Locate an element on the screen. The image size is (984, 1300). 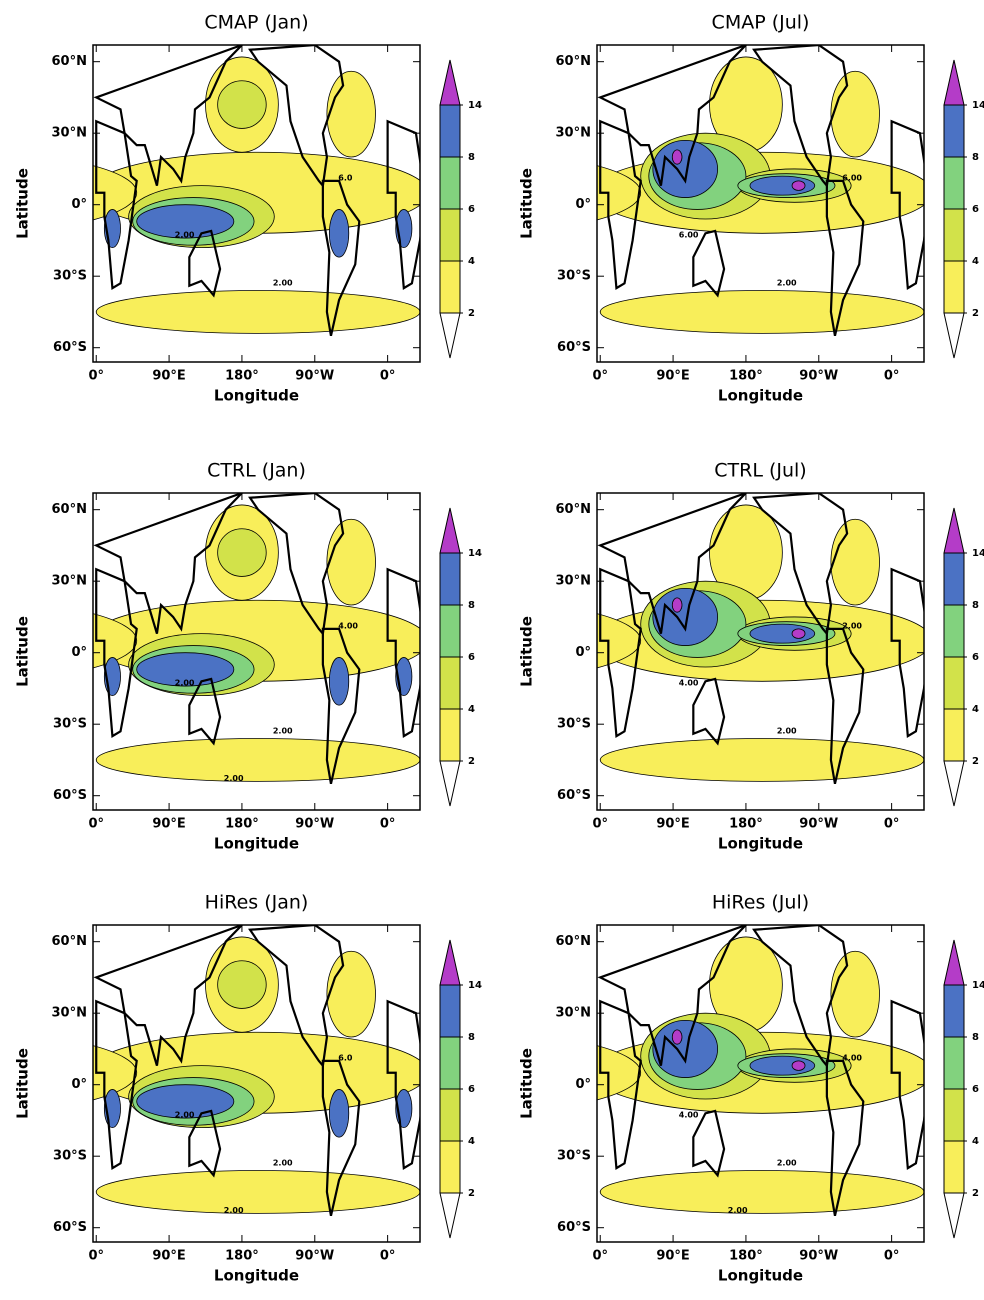
colorbar-label: 14 is located at coordinates (978, 553).